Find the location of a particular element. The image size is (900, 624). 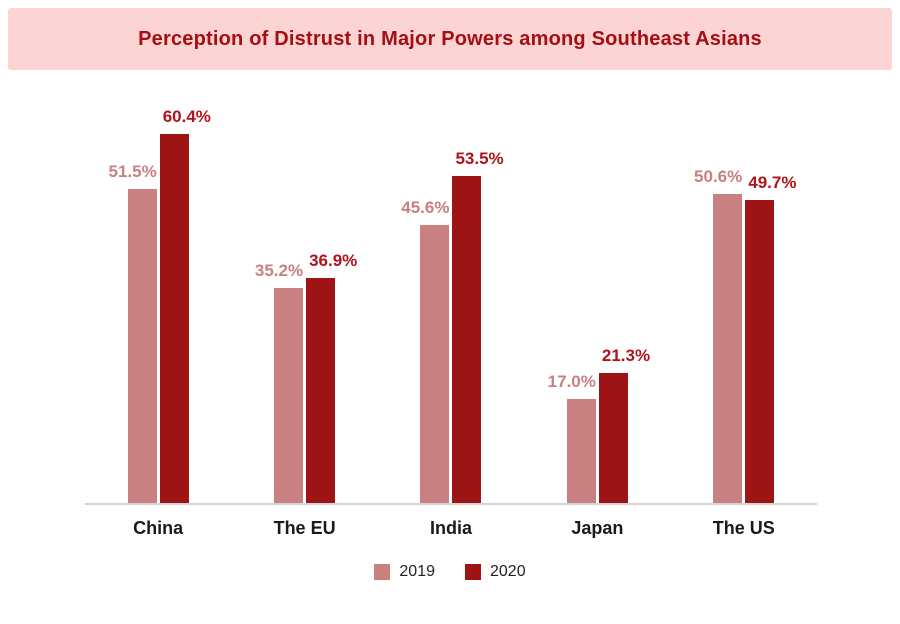

legend-label-2019: 2019 is located at coordinates (417, 571).